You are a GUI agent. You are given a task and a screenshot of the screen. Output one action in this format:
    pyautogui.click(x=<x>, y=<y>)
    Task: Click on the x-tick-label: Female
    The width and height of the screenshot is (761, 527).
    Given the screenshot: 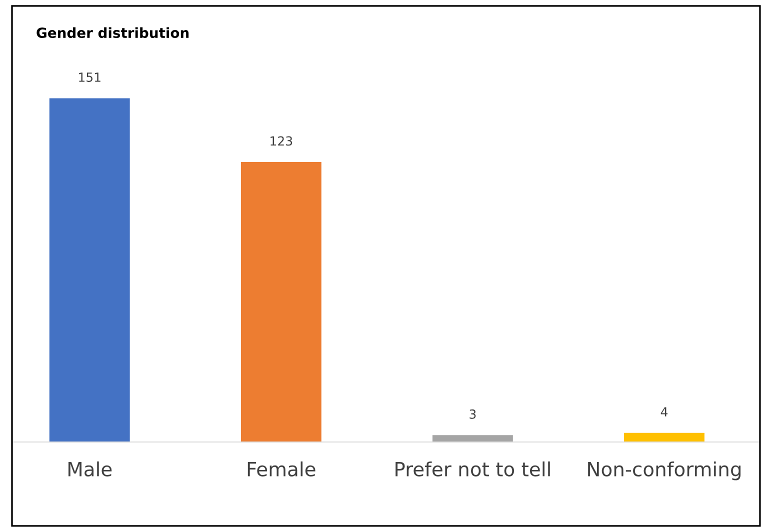 What is the action you would take?
    pyautogui.click(x=282, y=468)
    